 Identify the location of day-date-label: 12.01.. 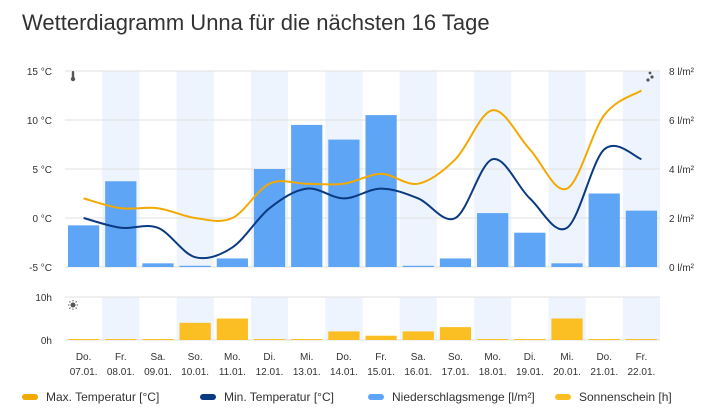
(270, 372).